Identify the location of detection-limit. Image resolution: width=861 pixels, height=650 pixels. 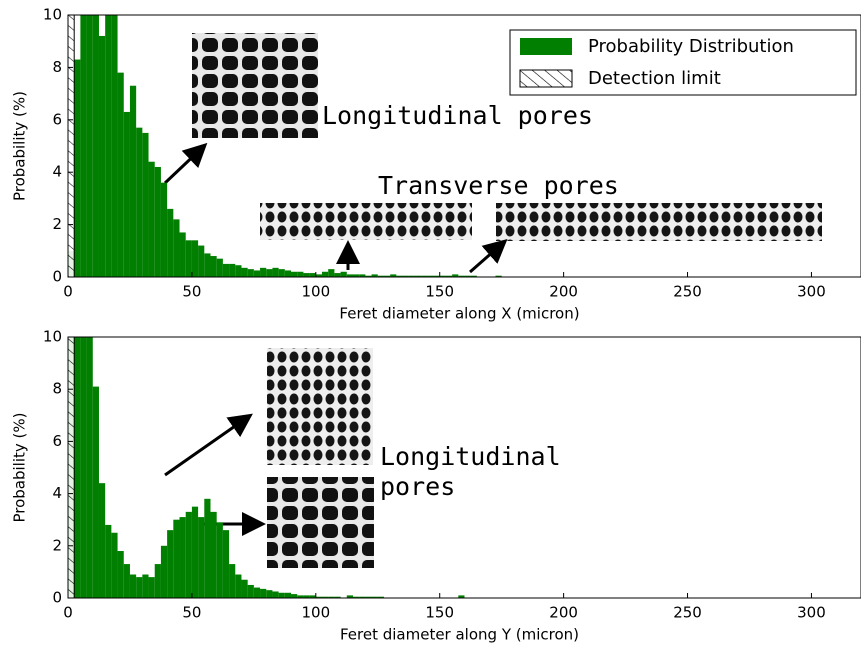
(71, 467).